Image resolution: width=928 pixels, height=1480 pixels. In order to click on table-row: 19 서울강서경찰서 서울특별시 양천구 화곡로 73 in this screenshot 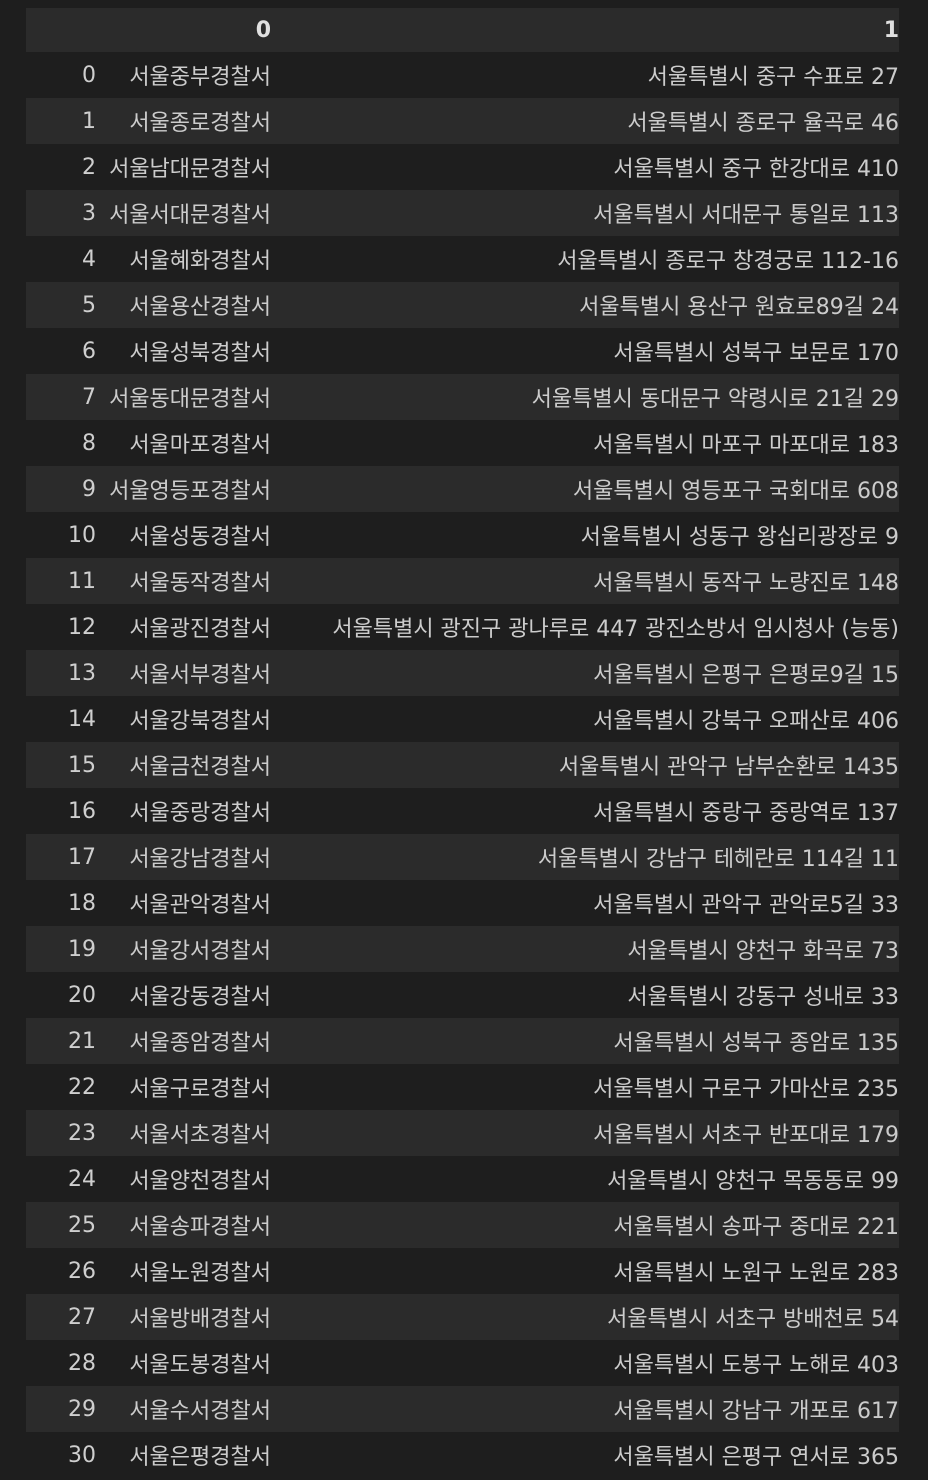, I will do `click(462, 949)`.